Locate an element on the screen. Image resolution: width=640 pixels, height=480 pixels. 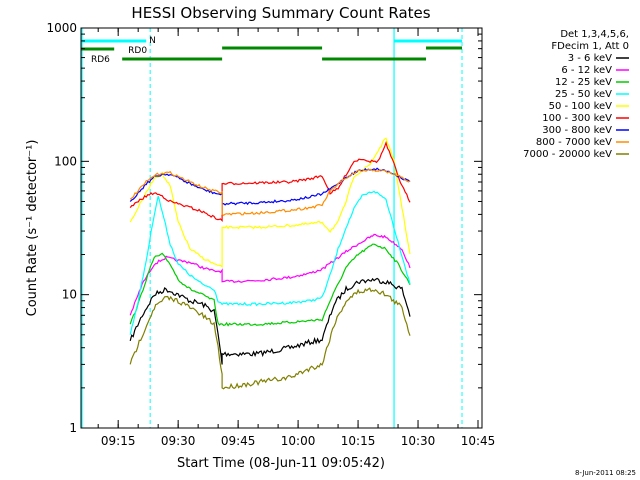
x-tick-label: 09:30 is located at coordinates (178, 441).